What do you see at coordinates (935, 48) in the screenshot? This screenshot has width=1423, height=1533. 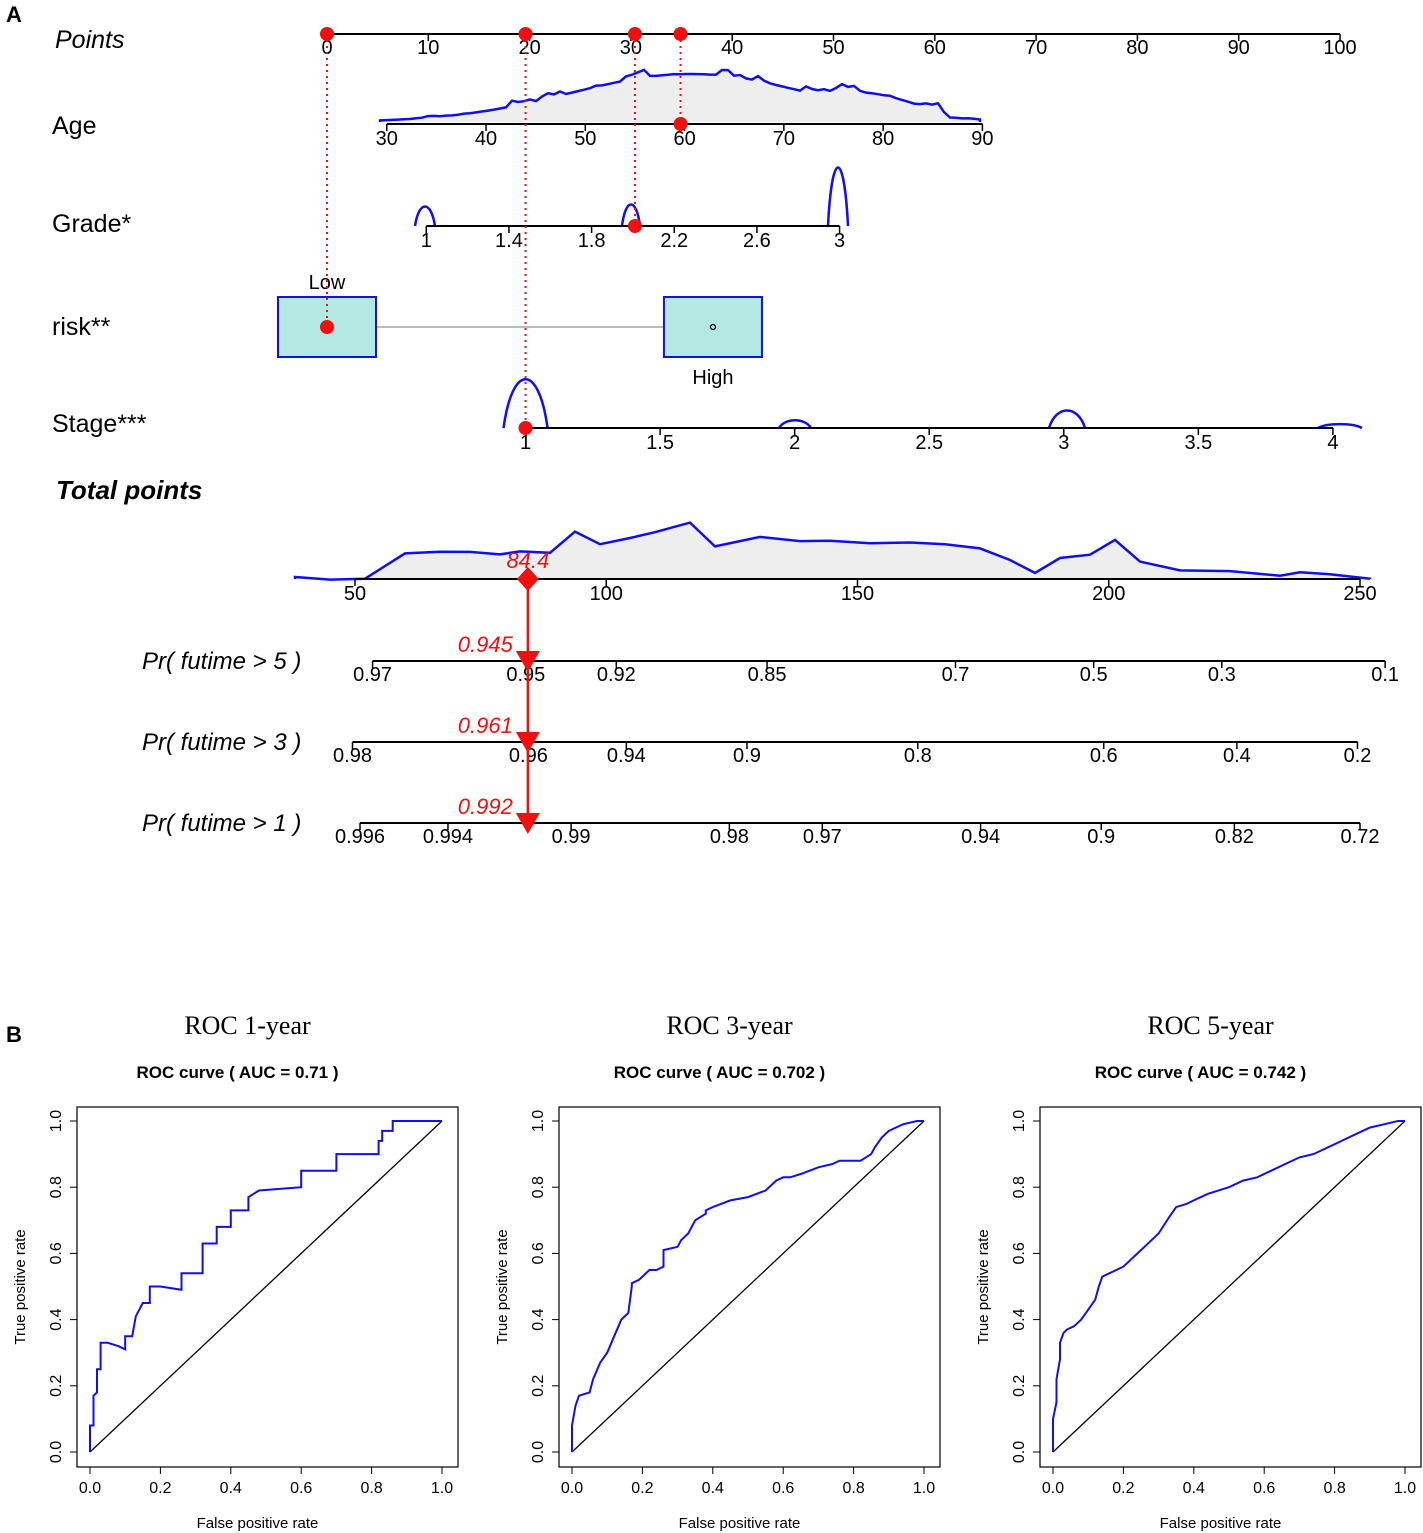 I see `points-tick-label: 60` at bounding box center [935, 48].